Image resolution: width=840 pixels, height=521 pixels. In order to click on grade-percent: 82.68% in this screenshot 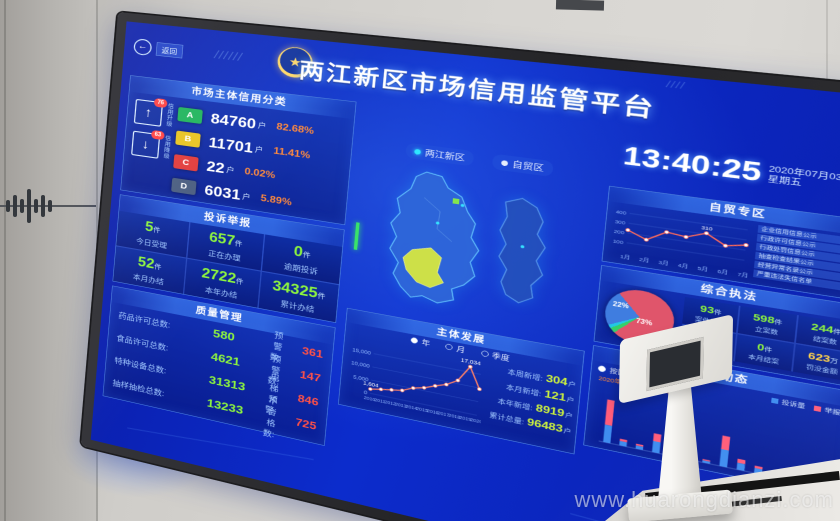, I will do `click(295, 128)`.